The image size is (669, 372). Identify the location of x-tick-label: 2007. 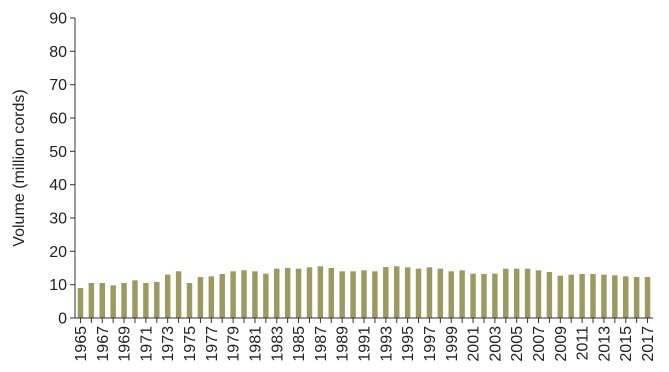
(539, 344).